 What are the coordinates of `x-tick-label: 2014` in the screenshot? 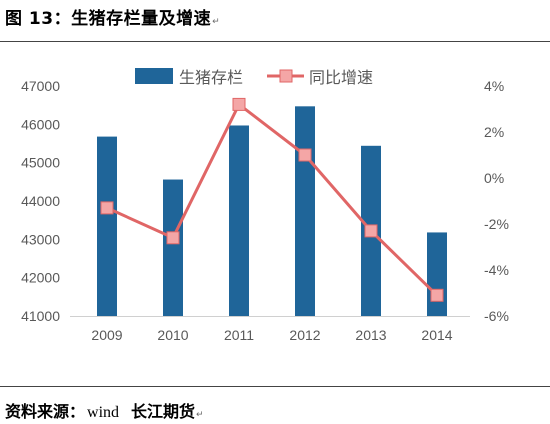 It's located at (436, 334).